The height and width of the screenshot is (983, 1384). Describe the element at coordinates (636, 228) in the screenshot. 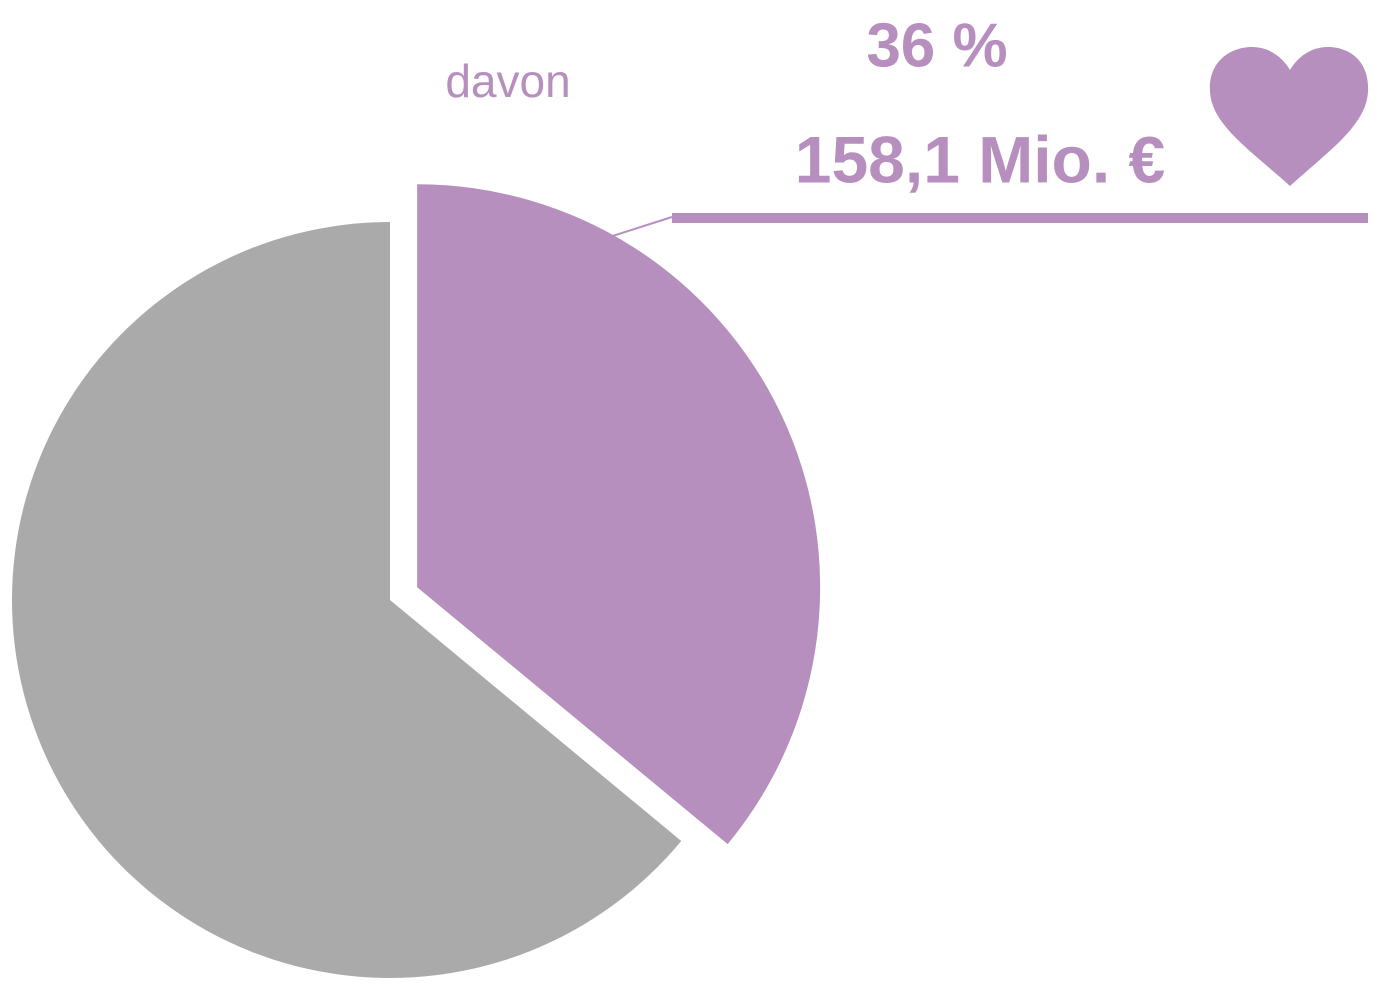

I see `leader-line` at that location.